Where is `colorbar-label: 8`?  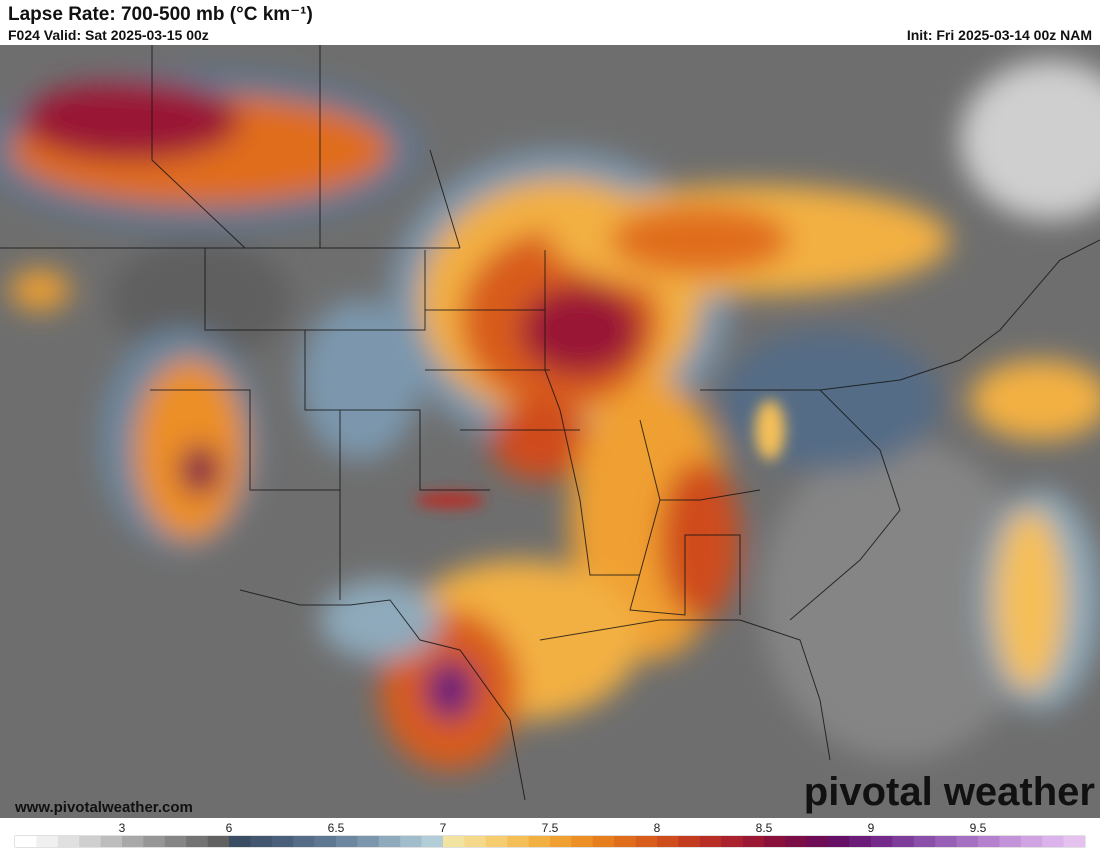
colorbar-label: 8 is located at coordinates (657, 828).